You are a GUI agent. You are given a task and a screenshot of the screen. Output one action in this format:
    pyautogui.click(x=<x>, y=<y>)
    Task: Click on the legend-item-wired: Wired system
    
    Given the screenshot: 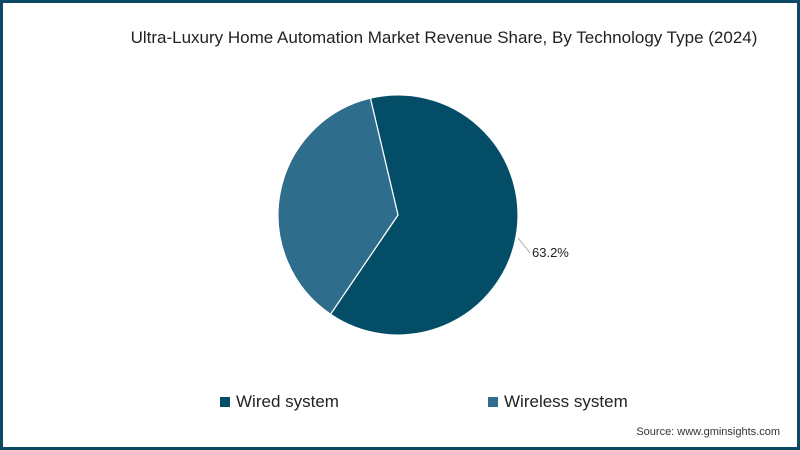 What is the action you would take?
    pyautogui.click(x=279, y=402)
    